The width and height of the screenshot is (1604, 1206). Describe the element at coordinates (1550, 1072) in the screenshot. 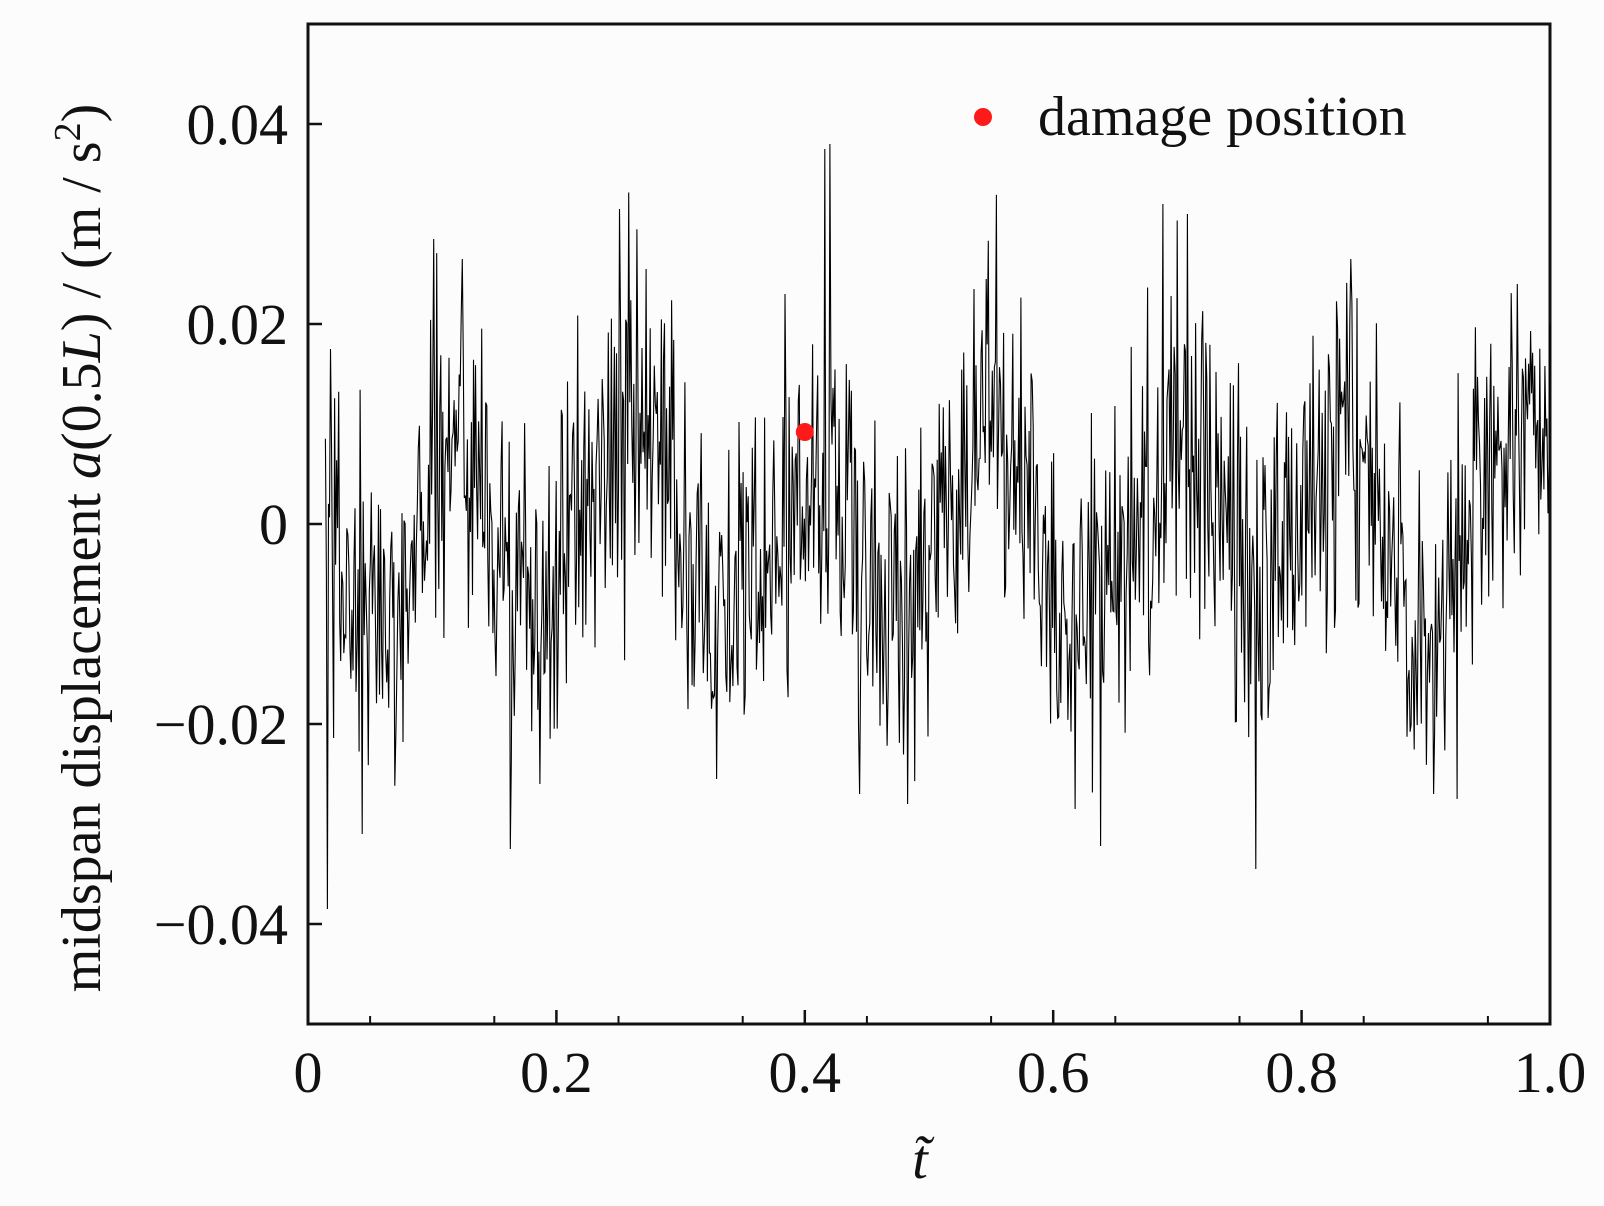

I see `x-tick-label: 1.0` at that location.